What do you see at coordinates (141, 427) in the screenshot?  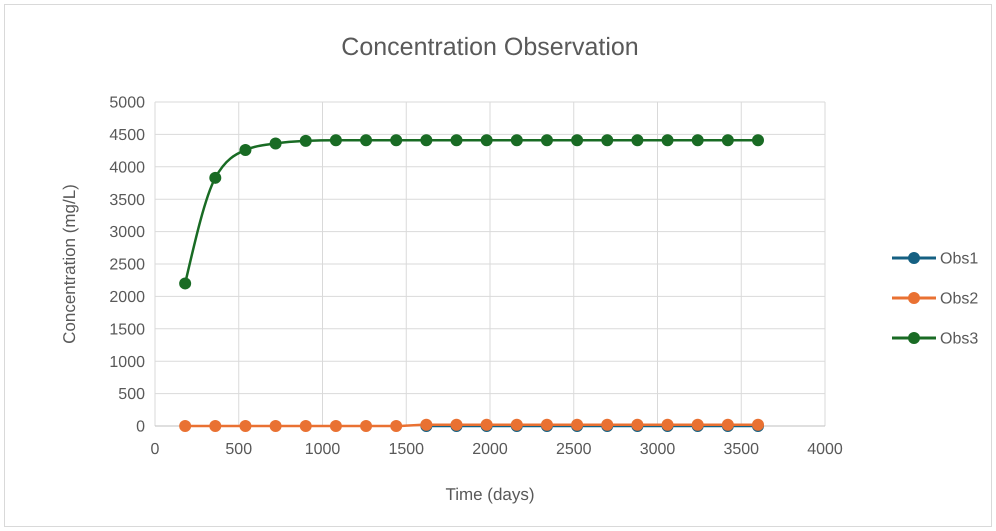 I see `y-tick-label: 0` at bounding box center [141, 427].